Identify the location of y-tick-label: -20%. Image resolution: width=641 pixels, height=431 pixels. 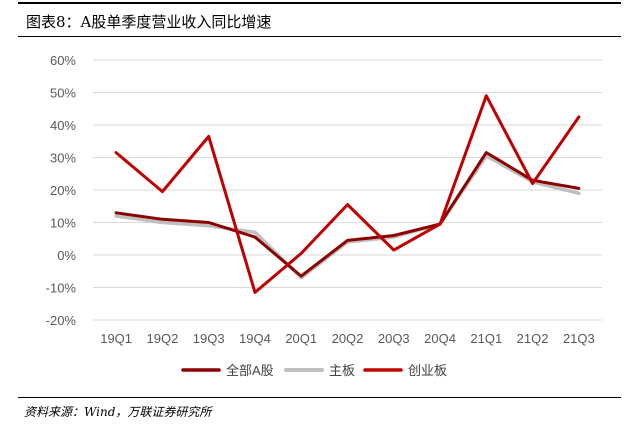
(61, 320).